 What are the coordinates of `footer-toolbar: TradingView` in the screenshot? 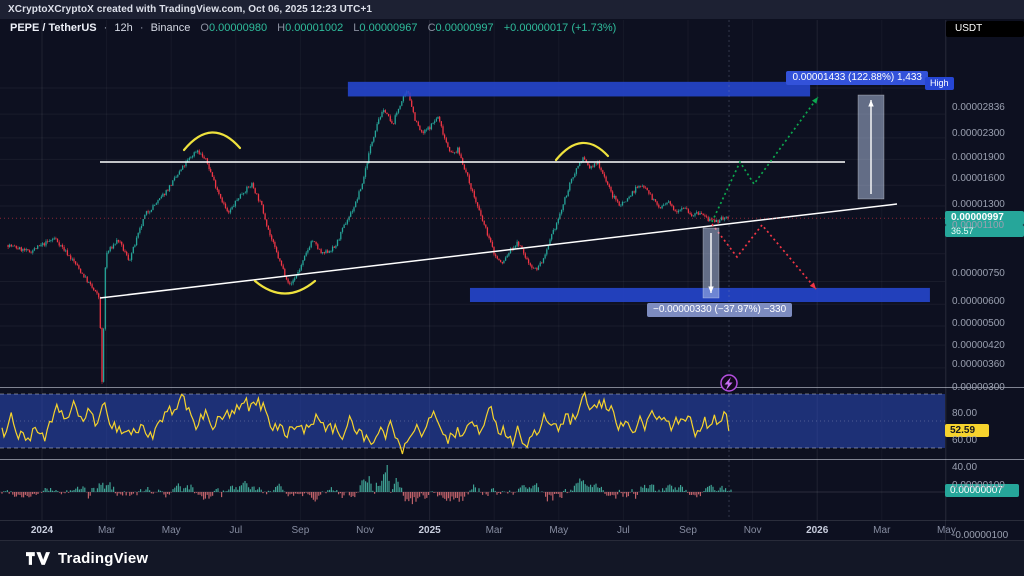 It's located at (512, 558).